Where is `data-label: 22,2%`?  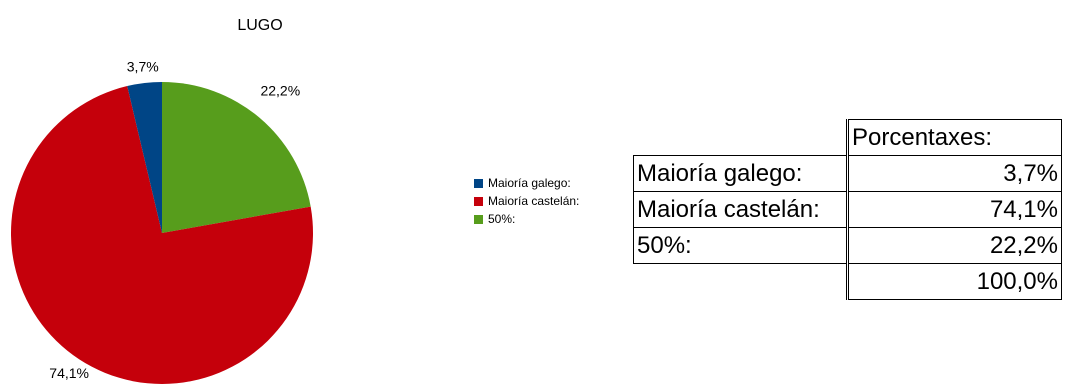 data-label: 22,2% is located at coordinates (280, 90).